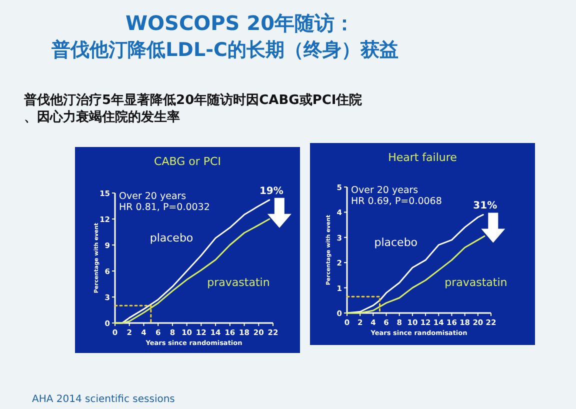 The image size is (576, 409). Describe the element at coordinates (396, 201) in the screenshot. I see `annotation: HR 0.69, P=0.0068` at that location.